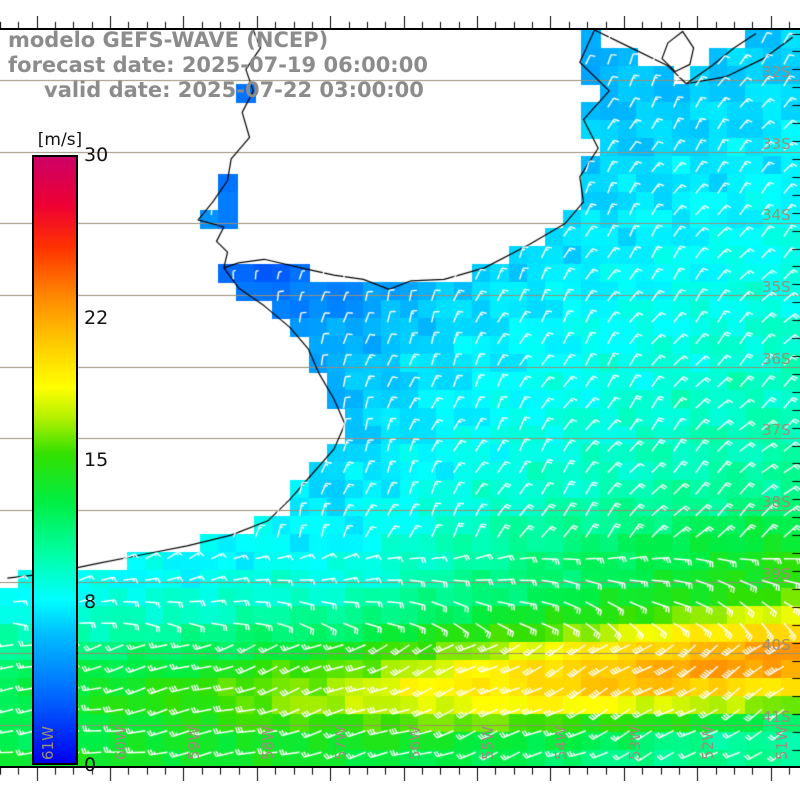 This screenshot has height=800, width=800. Describe the element at coordinates (488, 743) in the screenshot. I see `lon-label-55W: 55W` at that location.